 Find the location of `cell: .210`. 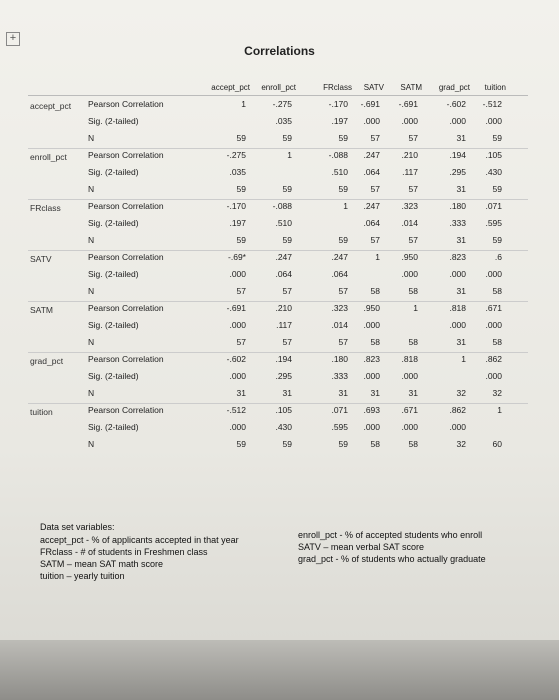

cell: .210 is located at coordinates (409, 155).